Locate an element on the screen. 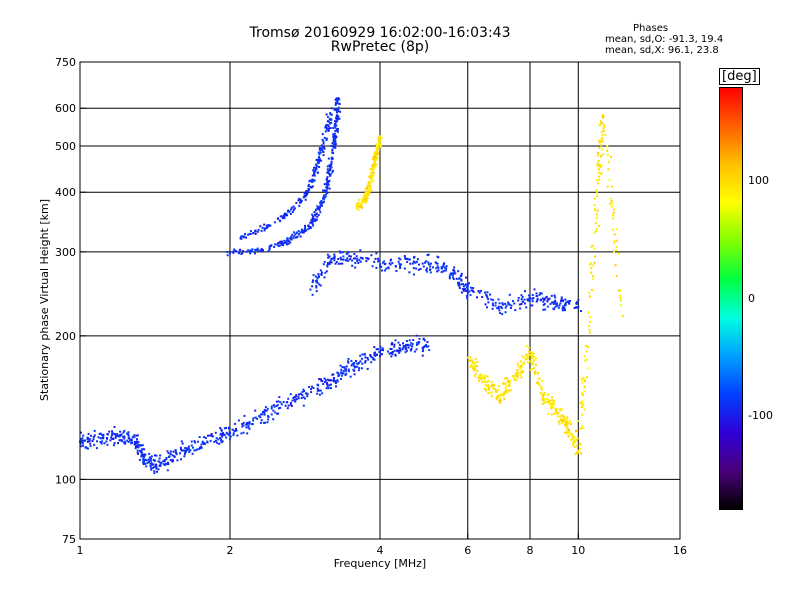  colorbar-tick-label: 100 is located at coordinates (758, 180).